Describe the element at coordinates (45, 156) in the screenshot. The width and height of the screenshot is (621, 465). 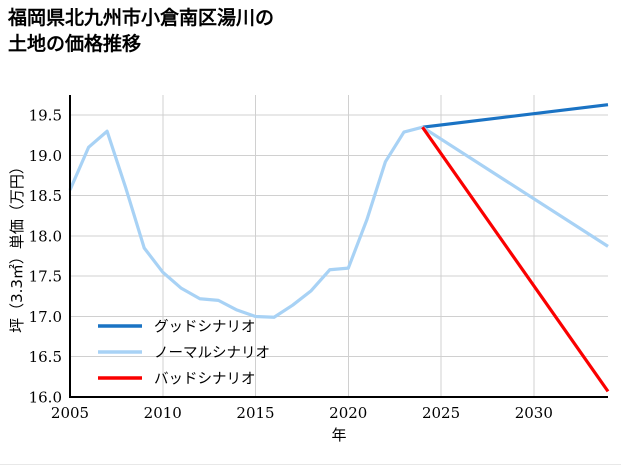
I see `y-tick-label: 19.0` at that location.